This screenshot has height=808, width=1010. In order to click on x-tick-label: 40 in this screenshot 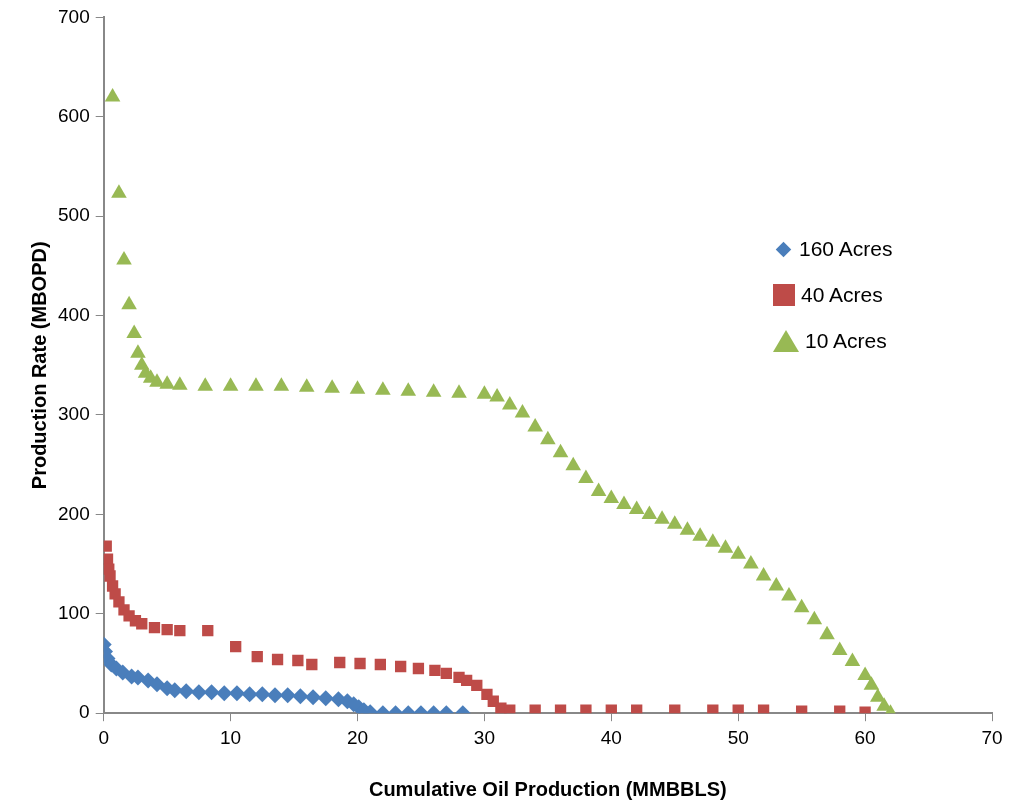, I will do `click(611, 737)`.